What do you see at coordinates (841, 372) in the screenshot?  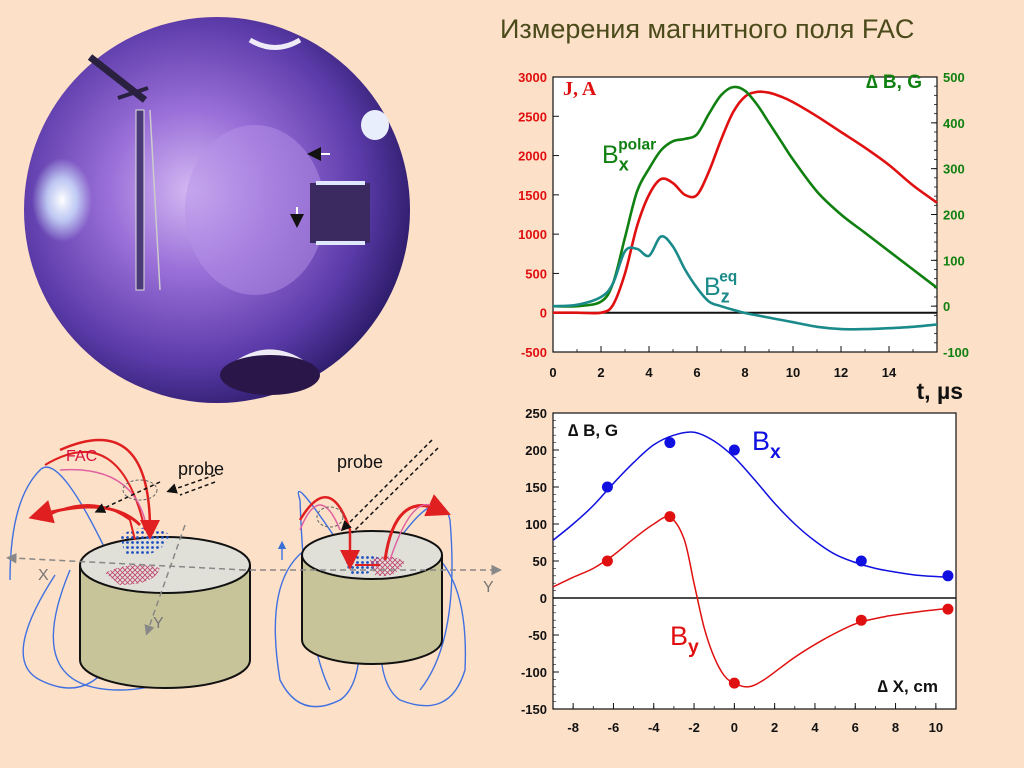 I see `x-tick-label: 12` at bounding box center [841, 372].